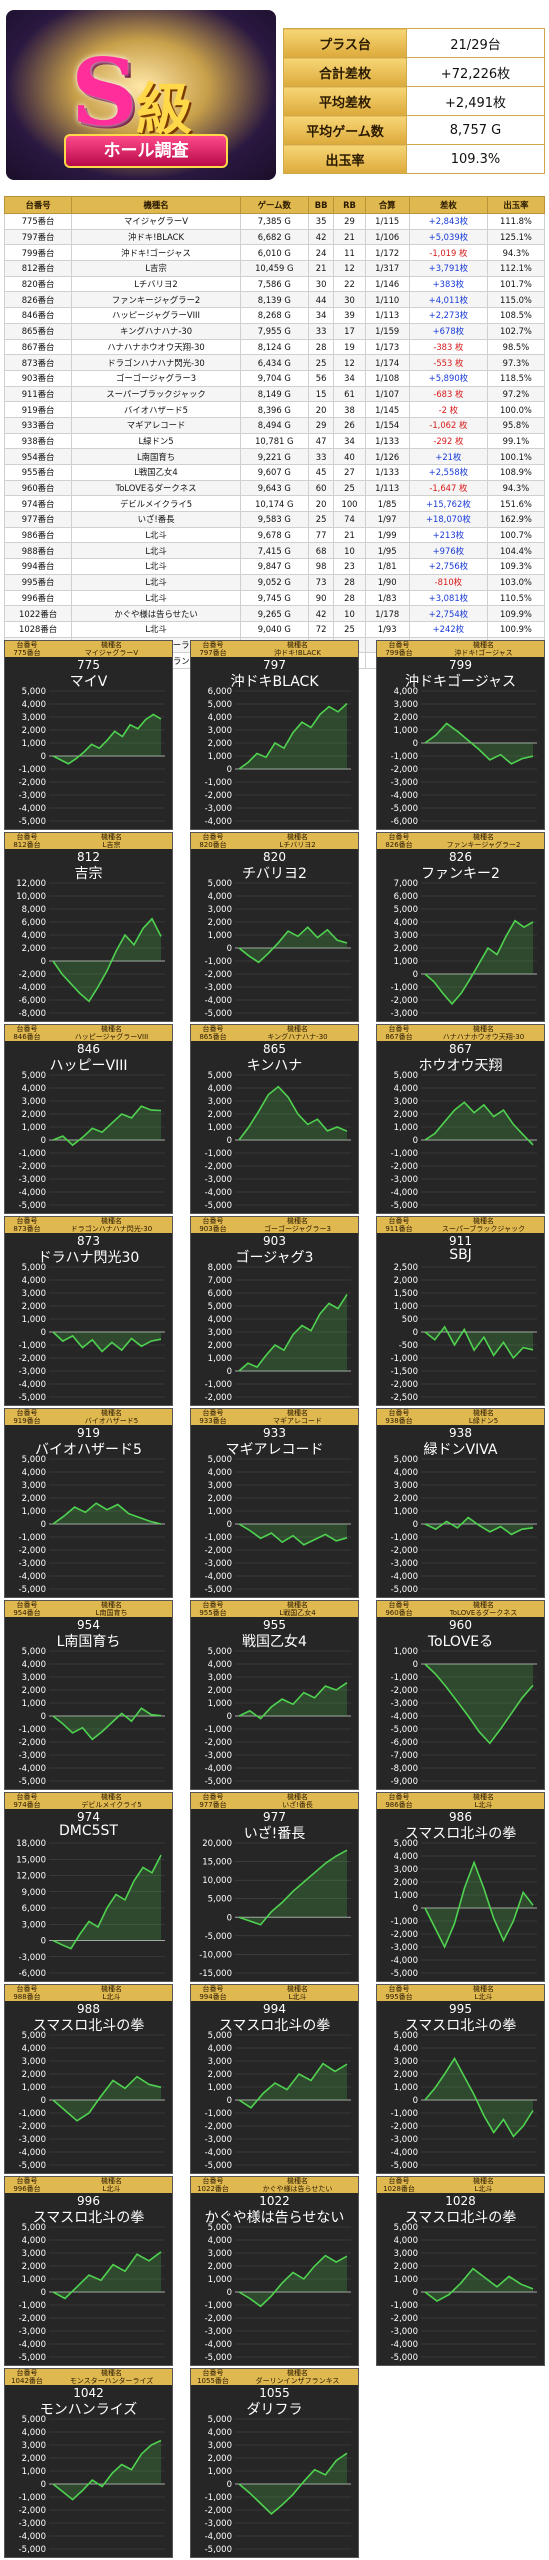  What do you see at coordinates (27, 653) in the screenshot?
I see `panel-machine-number: 775番台` at bounding box center [27, 653].